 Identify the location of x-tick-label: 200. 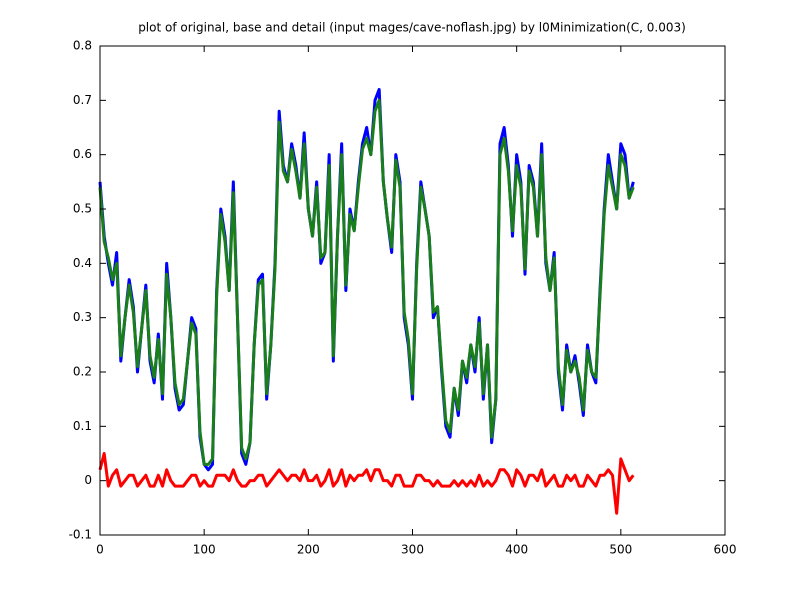
(308, 550).